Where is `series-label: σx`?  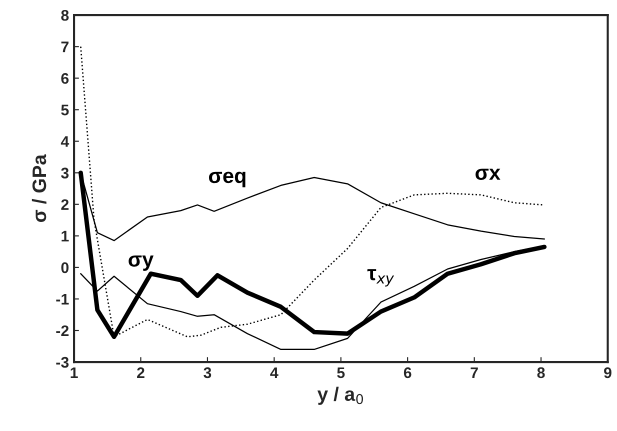 series-label: σx is located at coordinates (488, 174).